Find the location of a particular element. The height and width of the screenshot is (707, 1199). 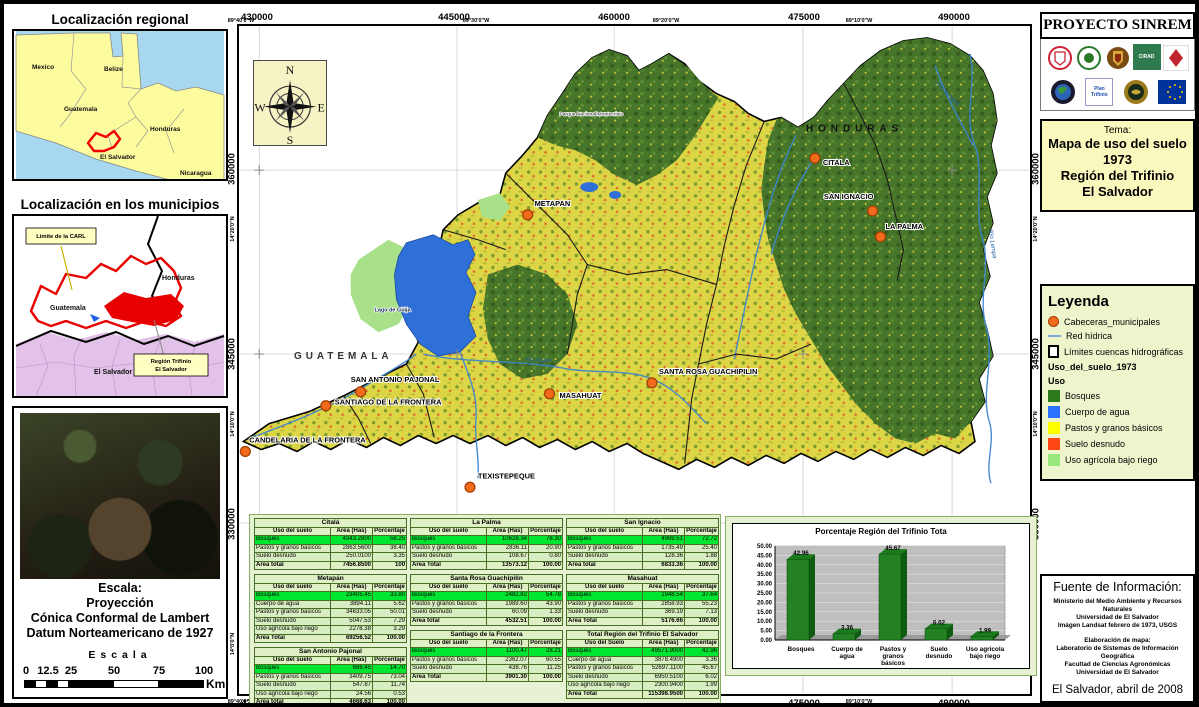

table-row: Pastos y granos básicos 3409.75 73.04 is located at coordinates (331, 677).